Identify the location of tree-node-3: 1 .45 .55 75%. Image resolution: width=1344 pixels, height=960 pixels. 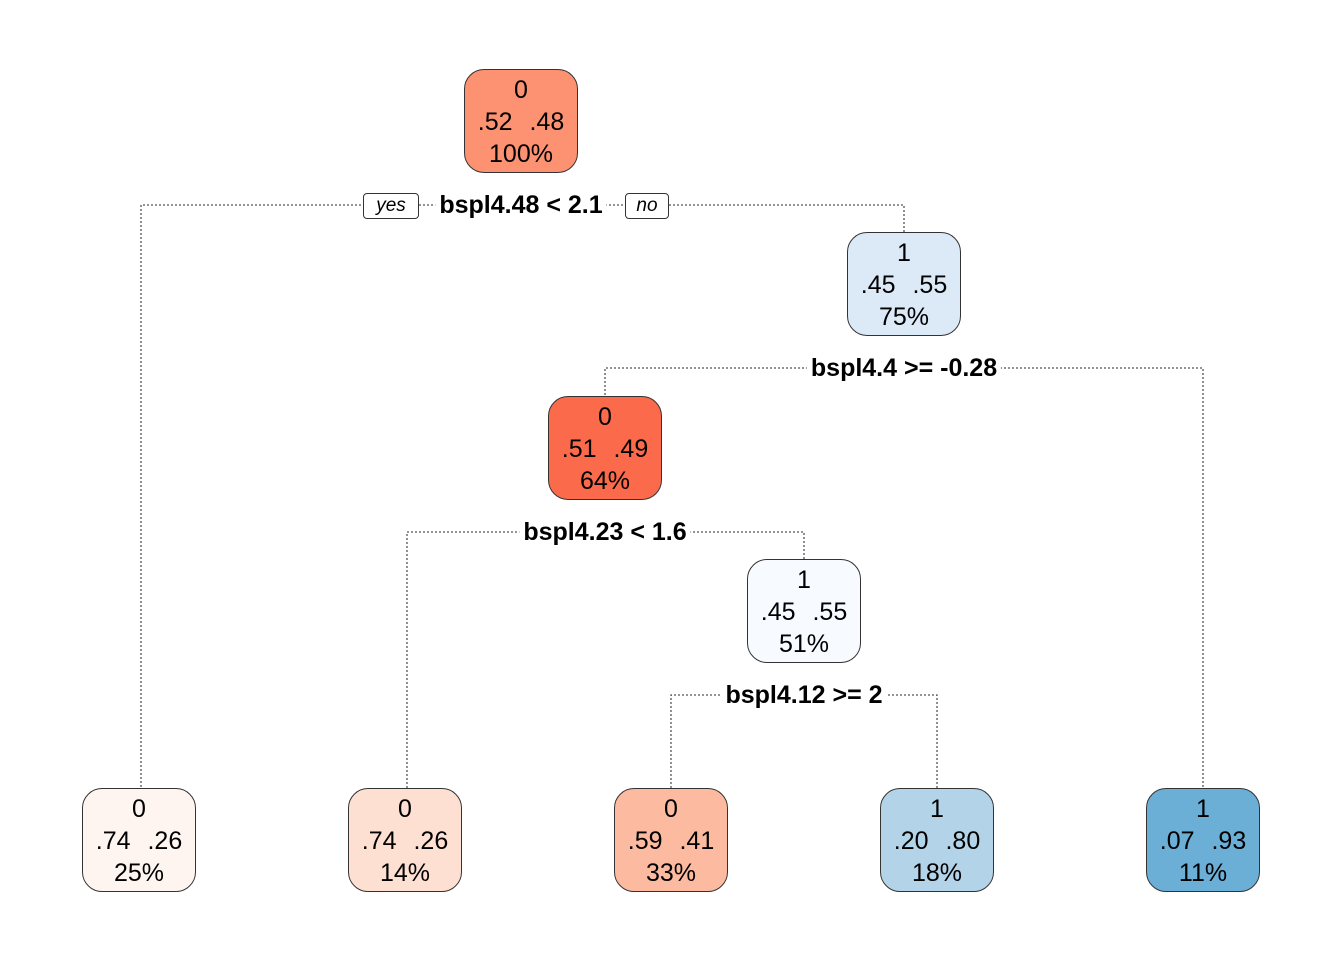
(904, 284).